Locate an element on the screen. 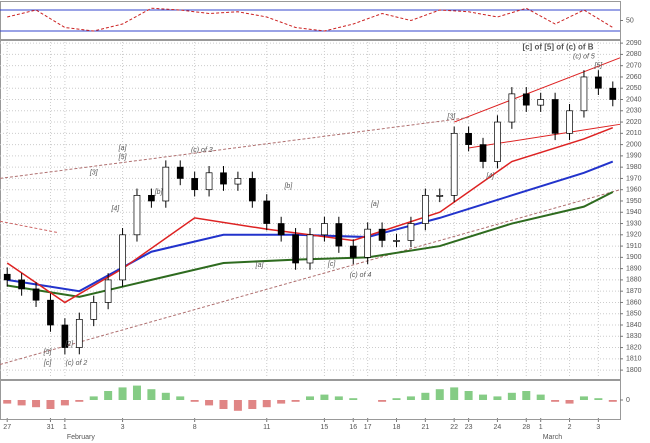 Image resolution: width=650 pixels, height=443 pixels. y-tick-label: 1890 is located at coordinates (634, 268).